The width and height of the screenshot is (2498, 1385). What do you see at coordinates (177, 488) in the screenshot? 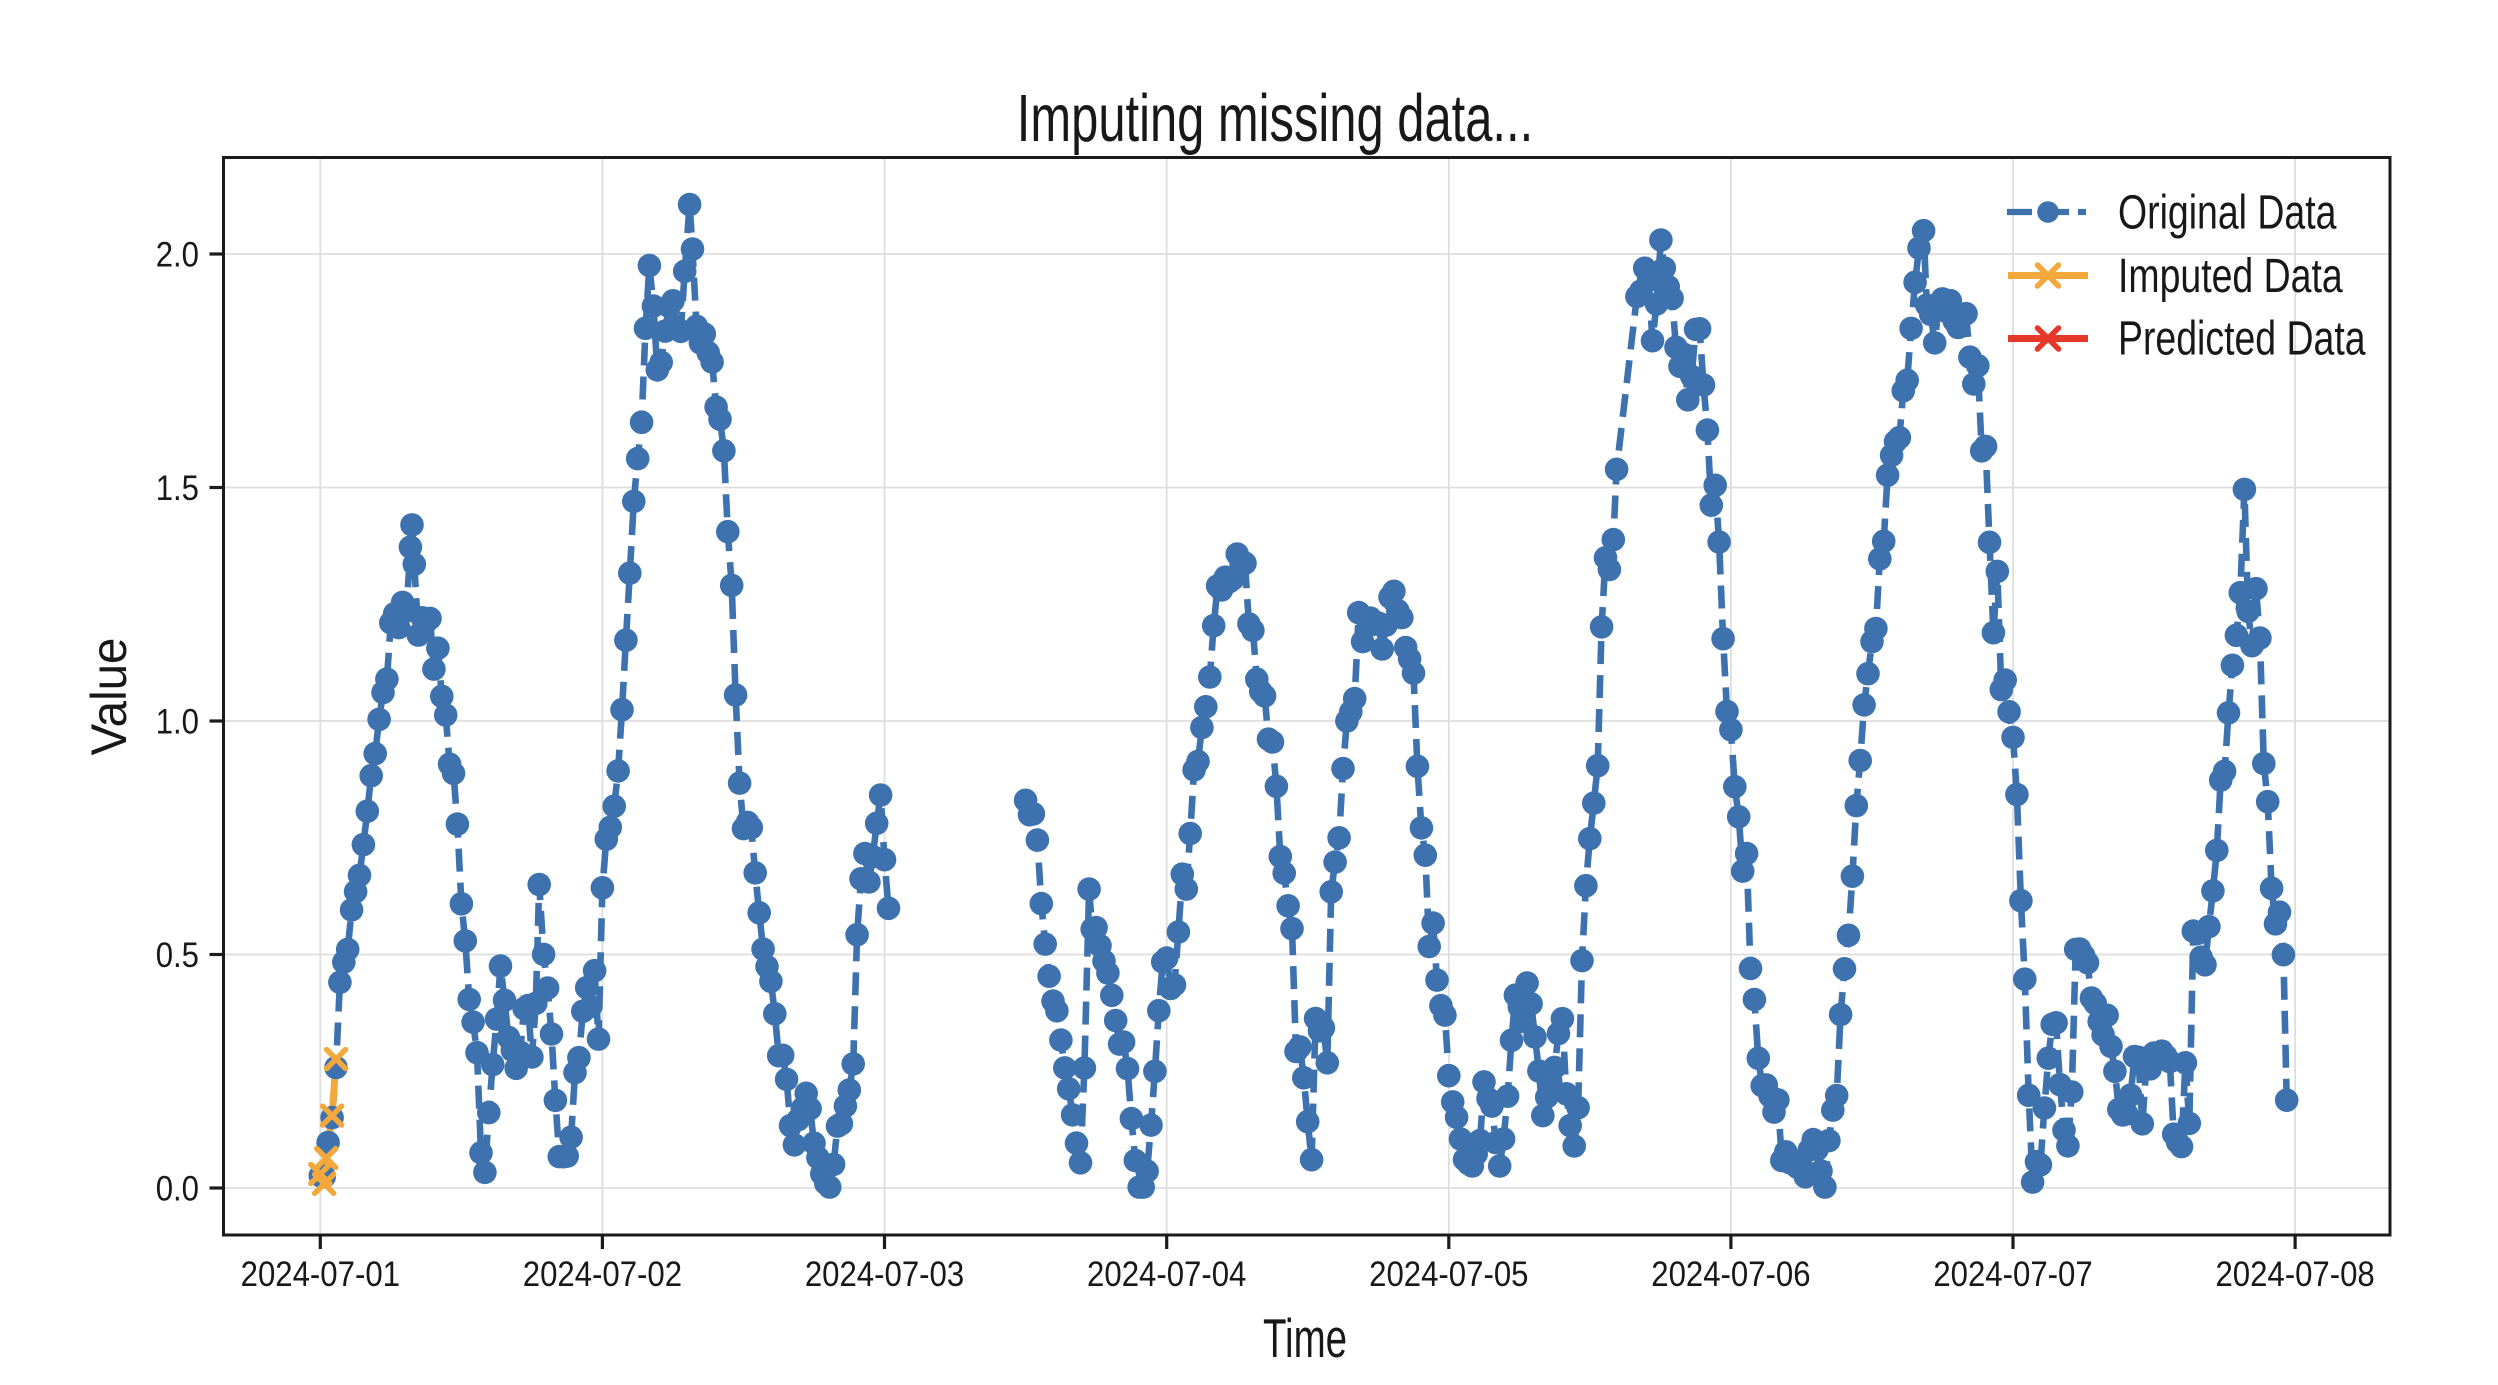
I see `svg-text: 1.5` at bounding box center [177, 488].